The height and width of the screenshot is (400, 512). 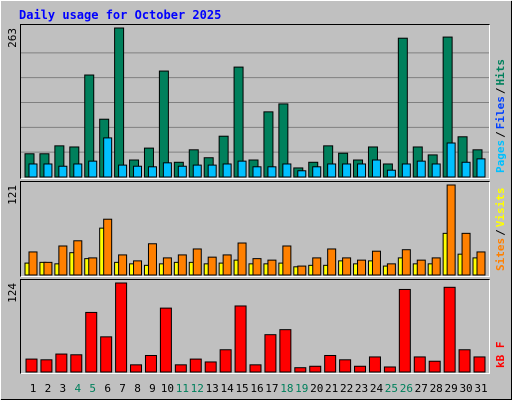 I want to click on legend-item: Files, so click(x=500, y=112).